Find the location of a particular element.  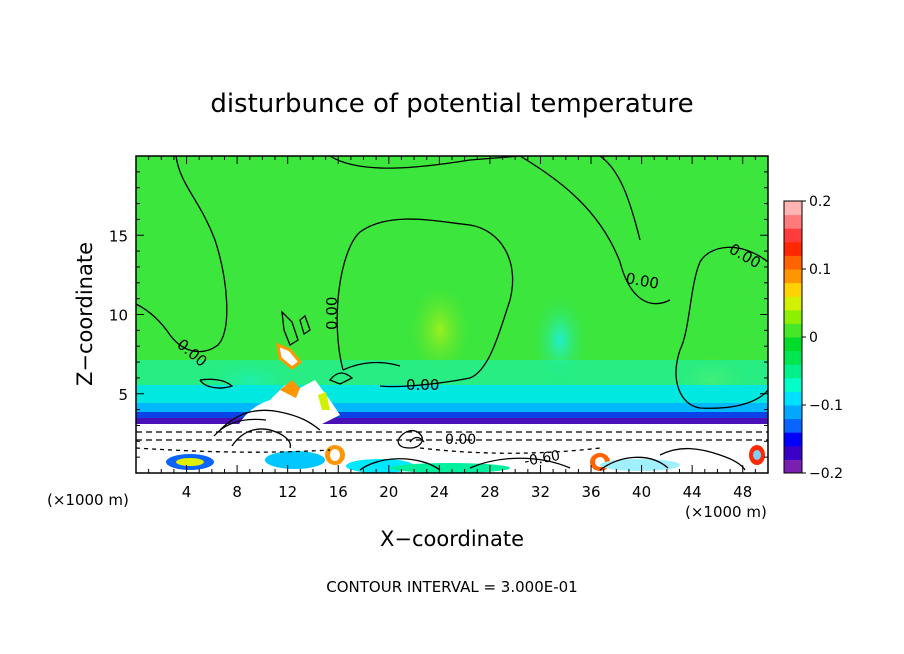

colorbar: 0.2 0.1 0 −0.1 −0.2 is located at coordinates (813, 338).